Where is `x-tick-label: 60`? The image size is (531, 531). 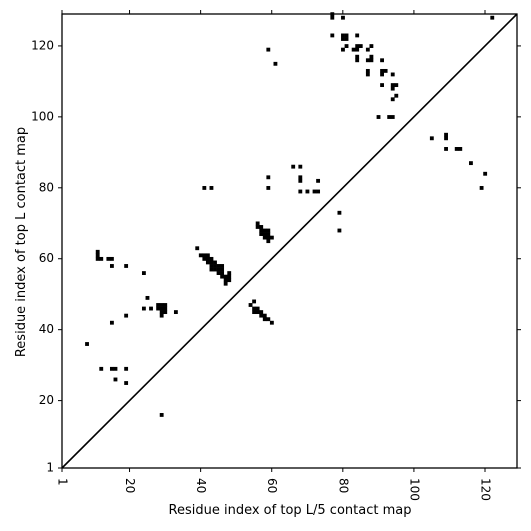 x-tick-label: 60 is located at coordinates (272, 485).